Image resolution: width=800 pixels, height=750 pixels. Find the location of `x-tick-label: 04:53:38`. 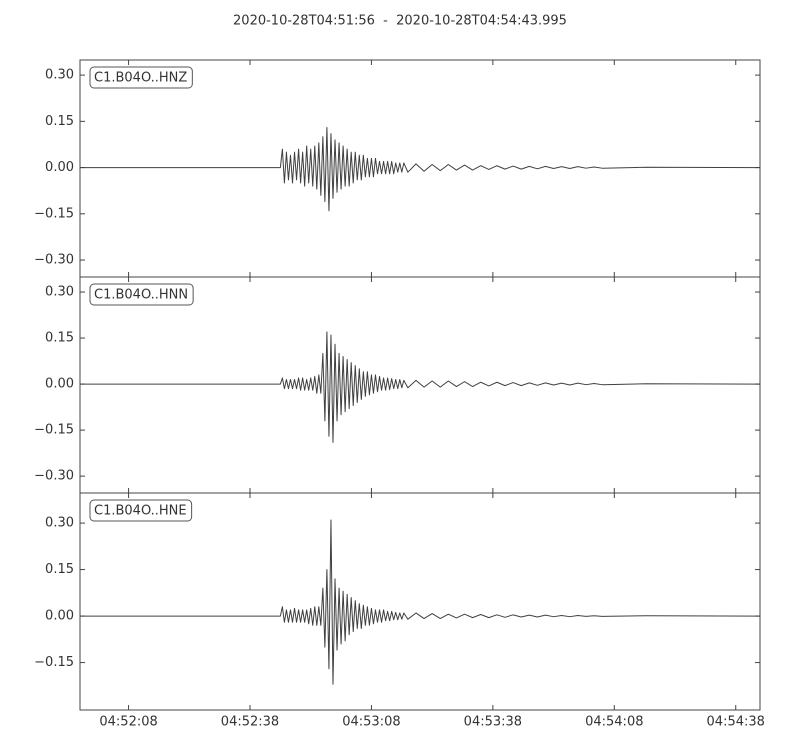

x-tick-label: 04:53:38 is located at coordinates (493, 722).